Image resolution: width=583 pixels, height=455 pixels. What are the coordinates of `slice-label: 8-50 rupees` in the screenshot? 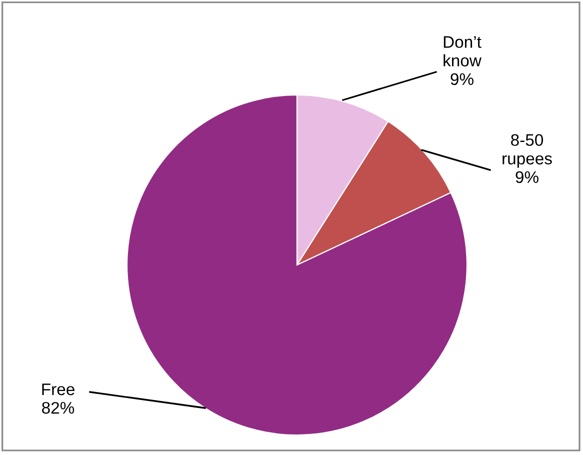 It's located at (527, 151).